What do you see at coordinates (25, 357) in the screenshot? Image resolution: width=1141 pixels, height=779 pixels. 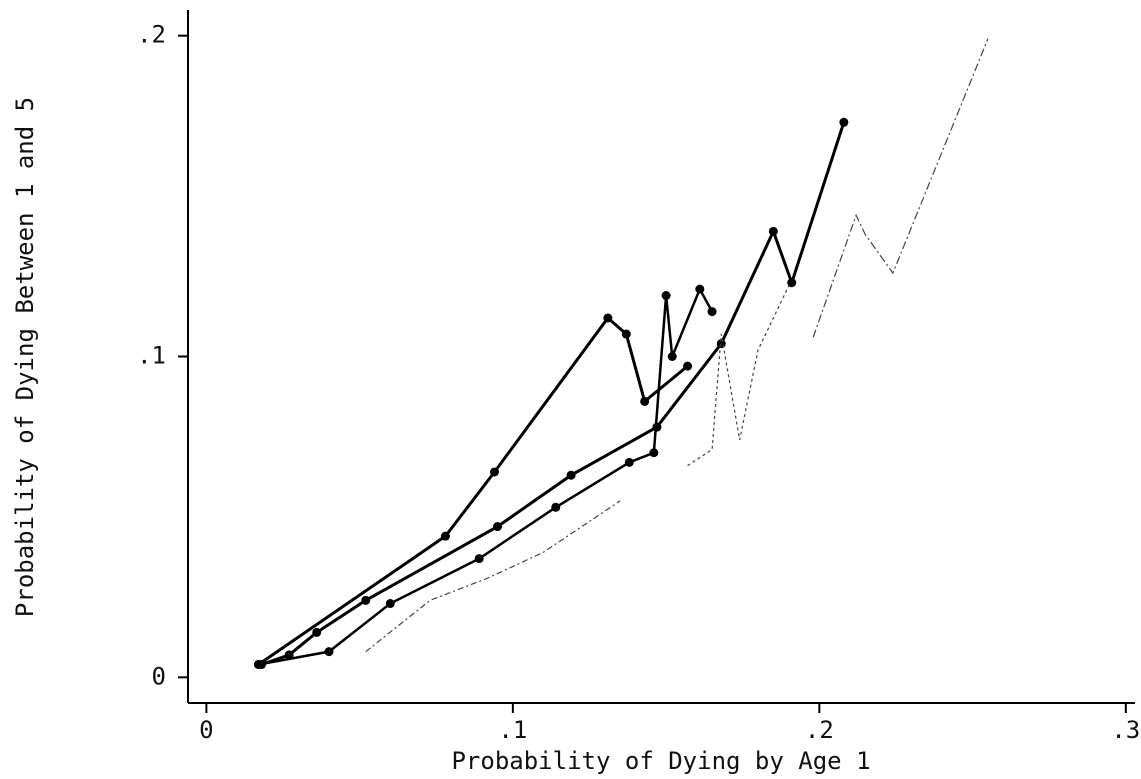 I see `y-axis-label: Probability of Dying Between 1 and 5` at bounding box center [25, 357].